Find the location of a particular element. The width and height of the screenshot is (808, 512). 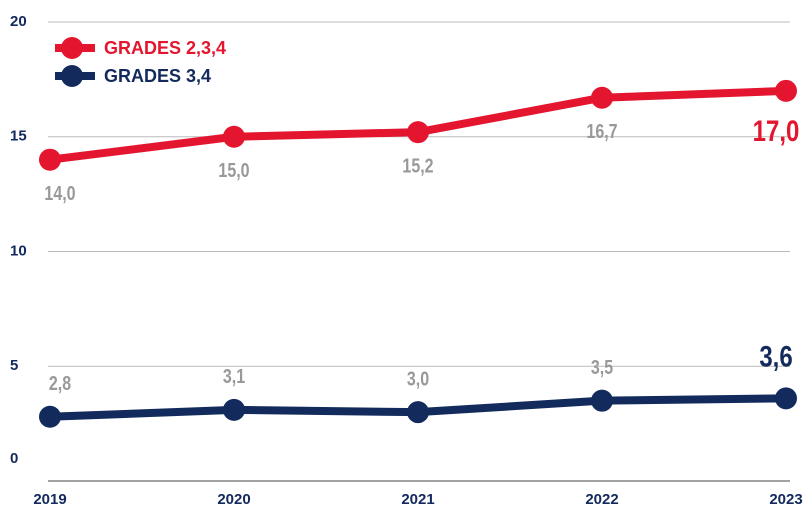

x-tick-label: 2022 is located at coordinates (601, 499).